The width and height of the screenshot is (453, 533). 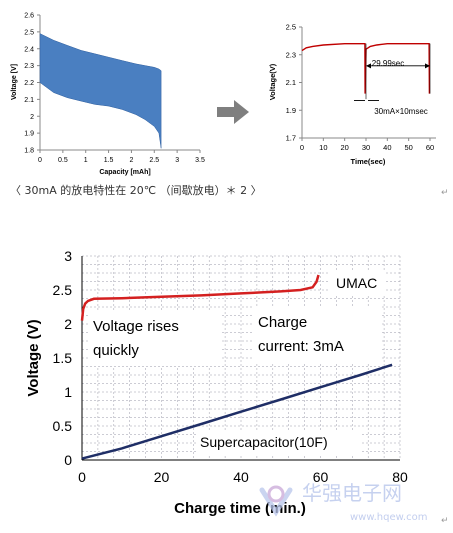 I want to click on c1-y-tick-label: 2.5, so click(x=29, y=32).